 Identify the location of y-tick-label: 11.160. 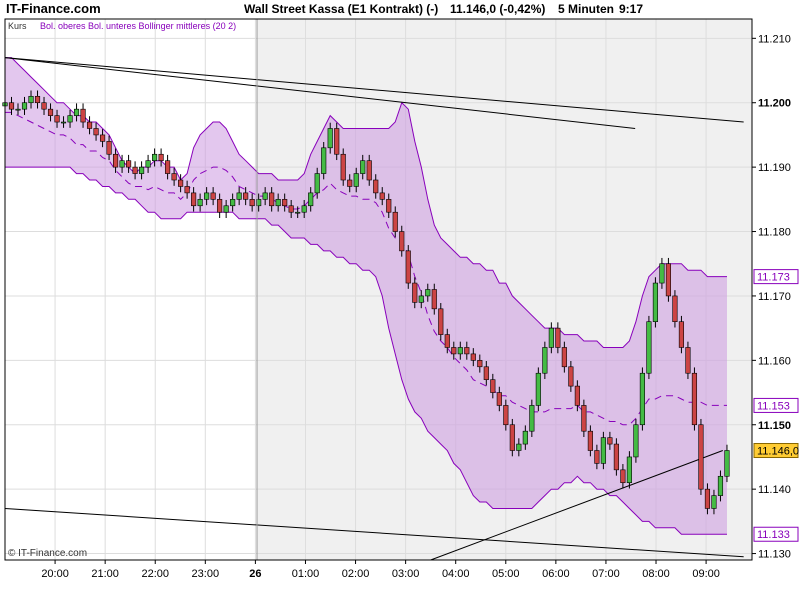
(774, 361).